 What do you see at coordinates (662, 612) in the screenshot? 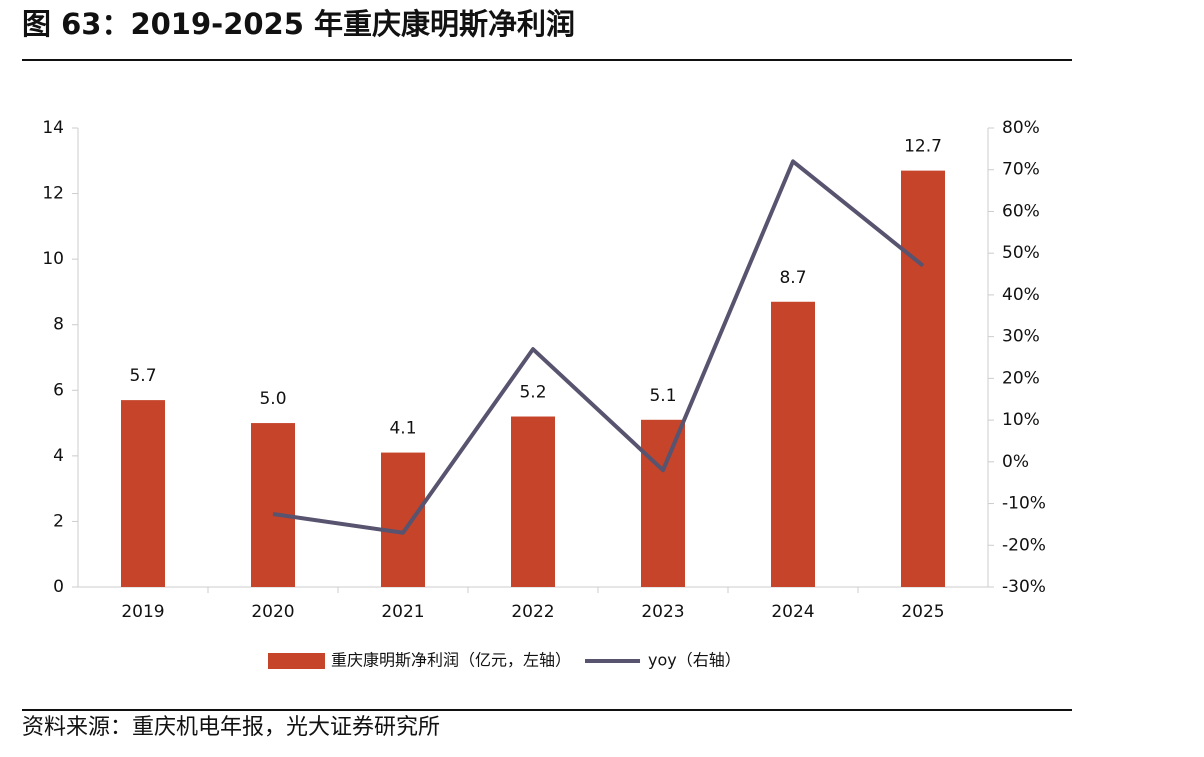
I see `x-tick-label: 2023` at bounding box center [662, 612].